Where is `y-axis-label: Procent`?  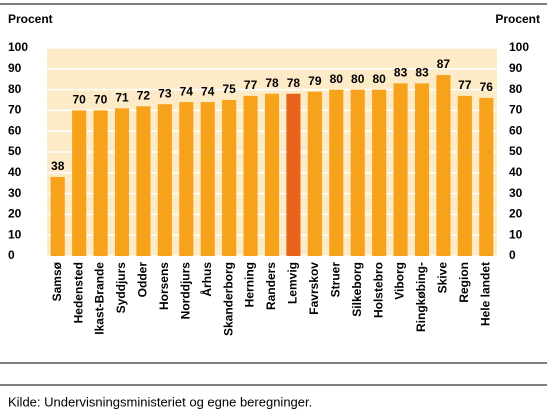
y-axis-label: Procent is located at coordinates (30, 19).